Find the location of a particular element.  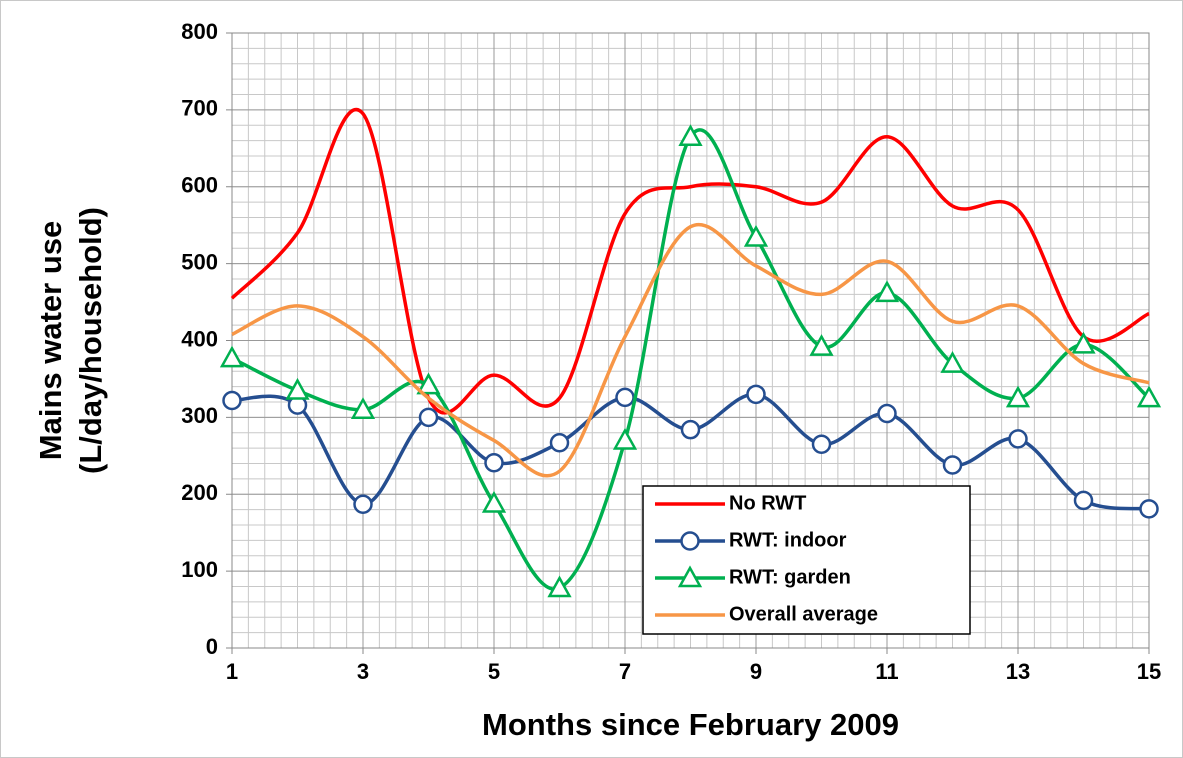

x-tick-label: 5 is located at coordinates (494, 671).